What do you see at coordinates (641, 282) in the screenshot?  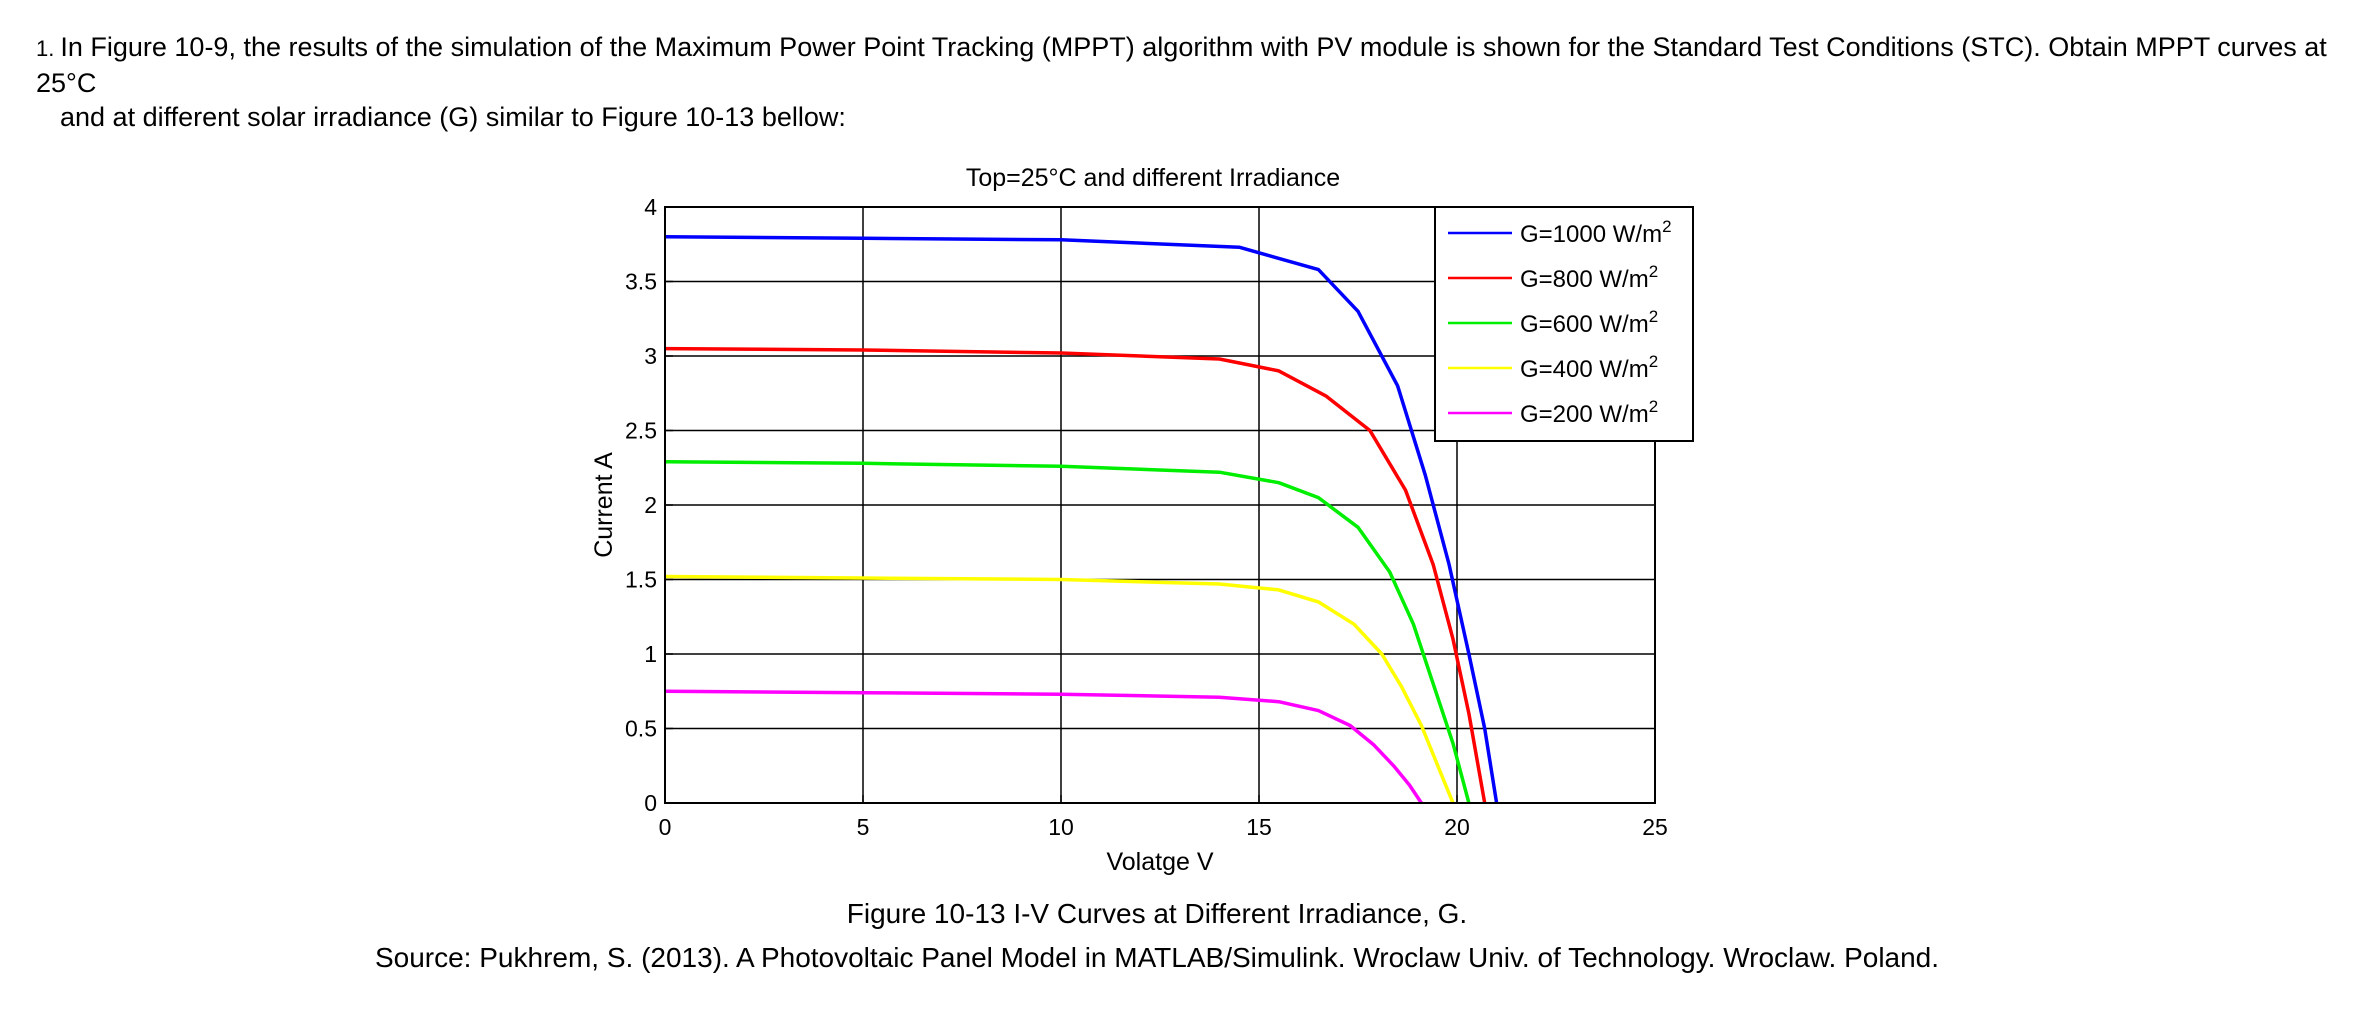 I see `y-tick-label: 3.5` at bounding box center [641, 282].